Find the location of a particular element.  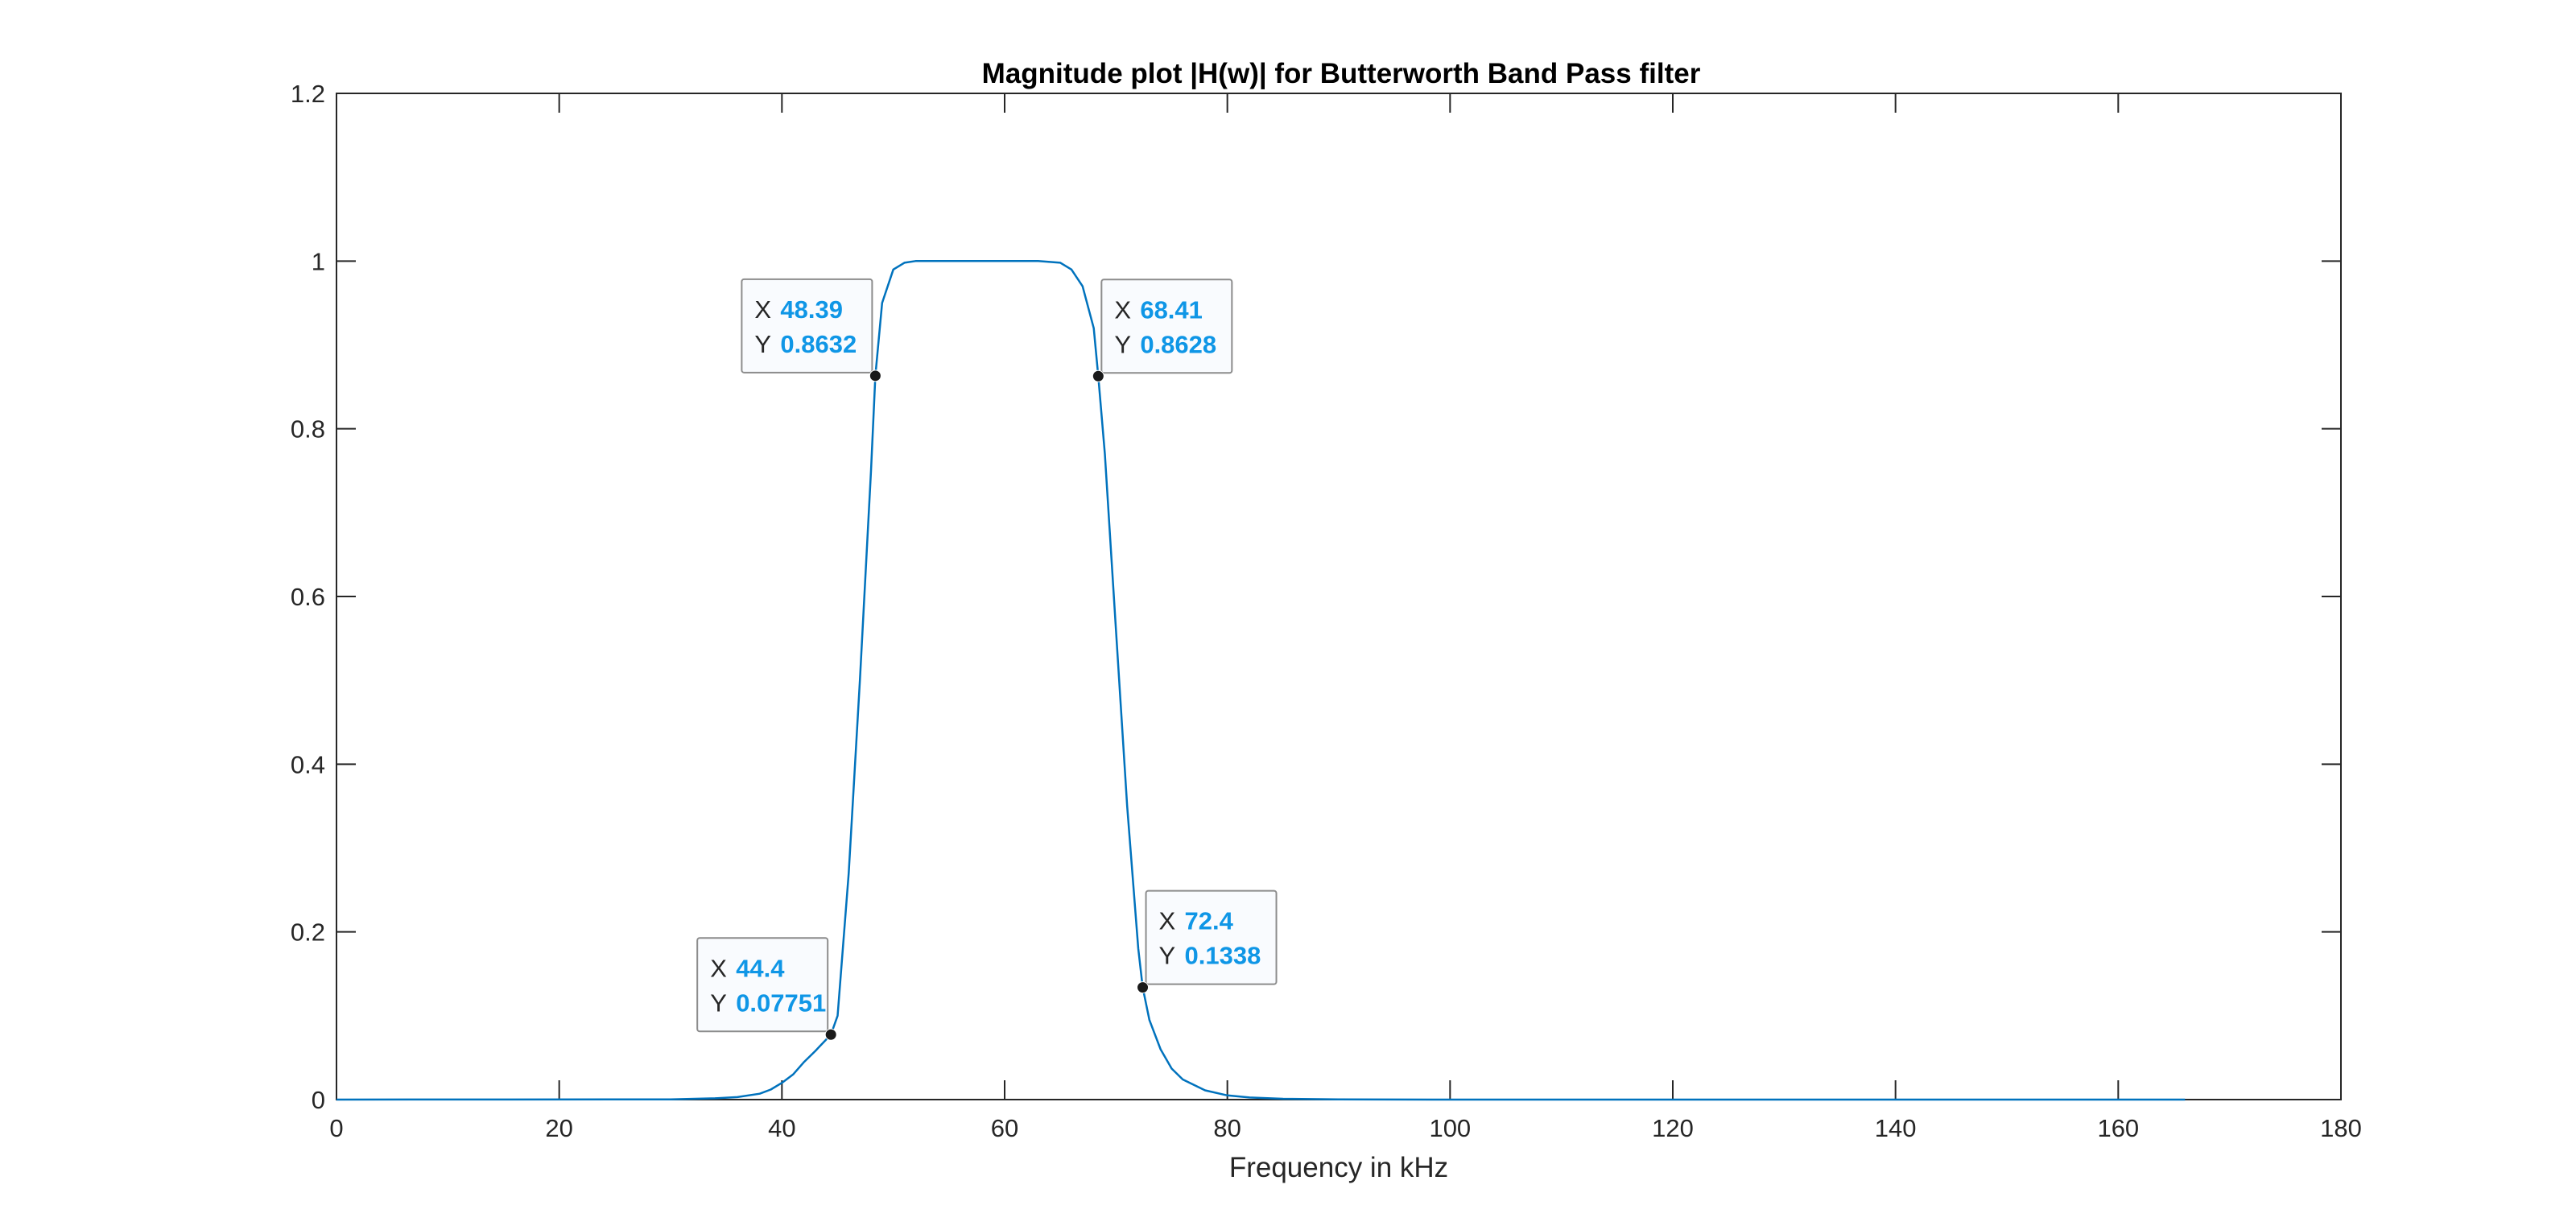

x-tick-label: 80 is located at coordinates (1227, 1128).